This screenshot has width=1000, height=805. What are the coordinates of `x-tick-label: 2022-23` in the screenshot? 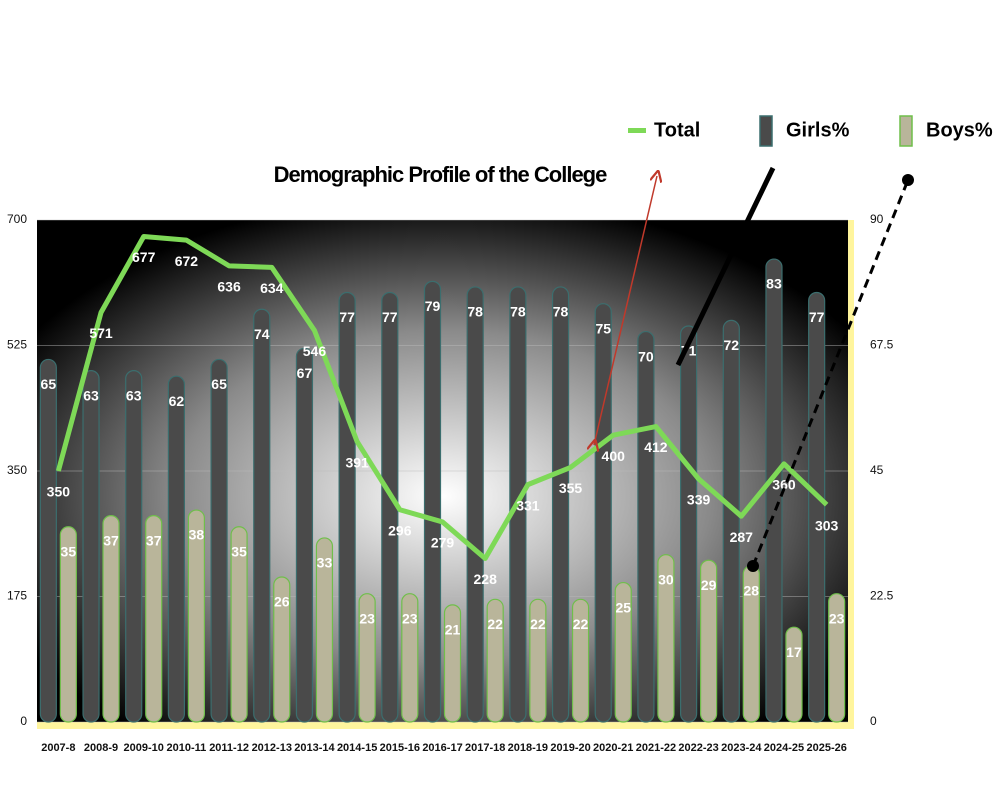 It's located at (698, 748).